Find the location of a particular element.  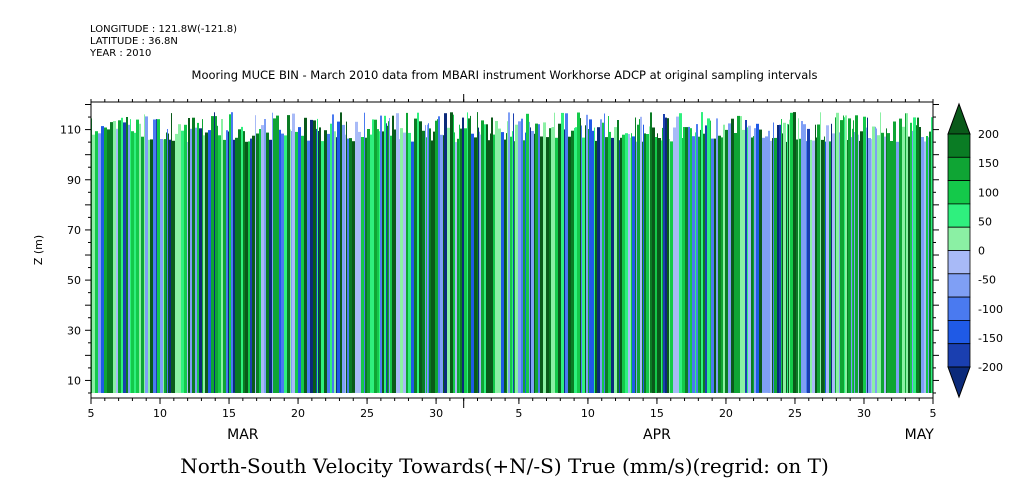

x-tick-label: 30 is located at coordinates (864, 413).